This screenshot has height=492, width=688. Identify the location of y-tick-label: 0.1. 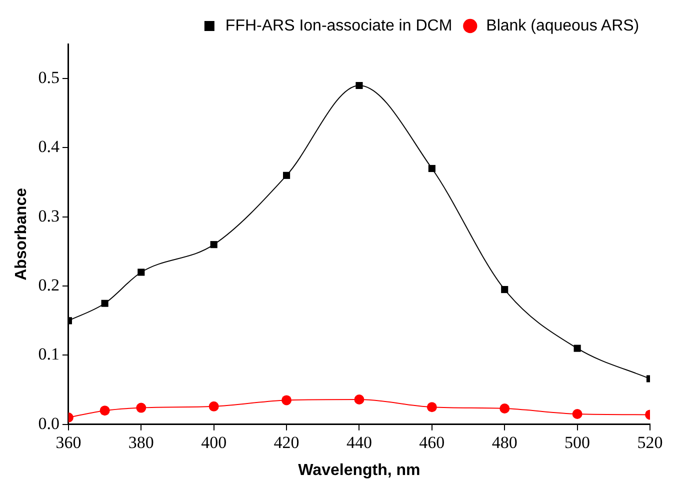
(49, 354).